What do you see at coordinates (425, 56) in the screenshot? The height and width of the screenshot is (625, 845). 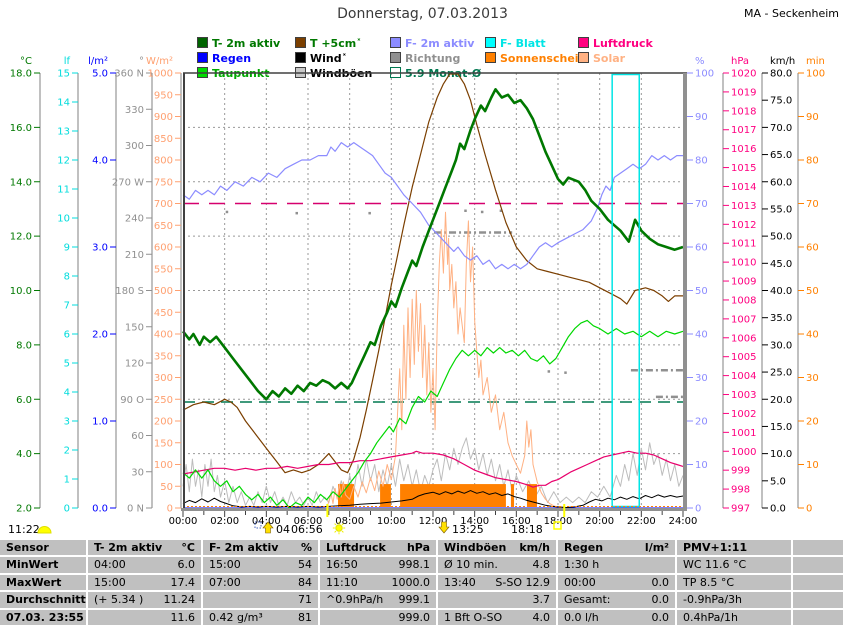 I see `legend-item-richtung: Richtung` at bounding box center [425, 56].